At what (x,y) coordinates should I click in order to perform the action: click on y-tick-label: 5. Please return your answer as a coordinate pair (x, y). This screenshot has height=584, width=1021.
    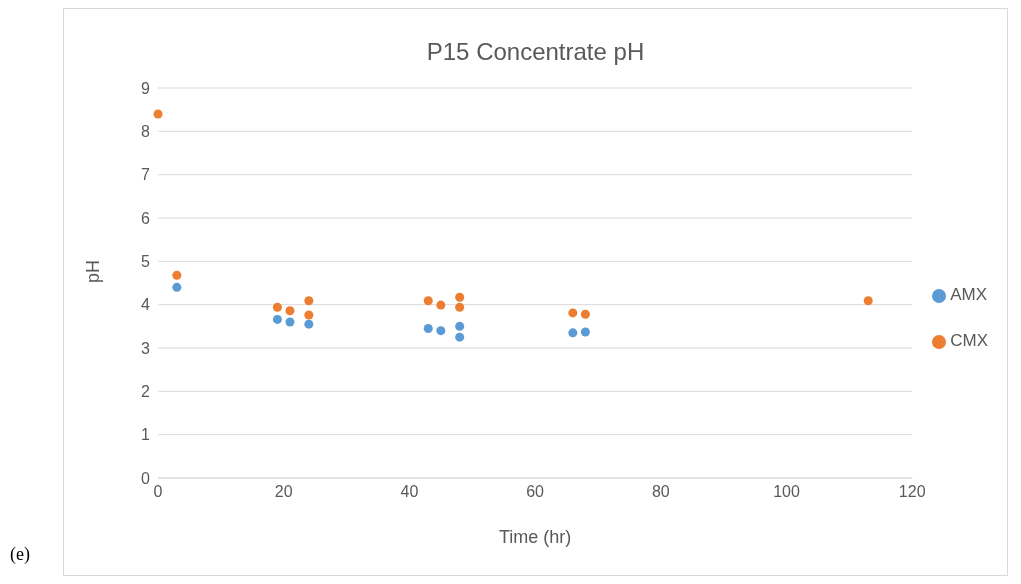
    Looking at the image, I should click on (146, 262).